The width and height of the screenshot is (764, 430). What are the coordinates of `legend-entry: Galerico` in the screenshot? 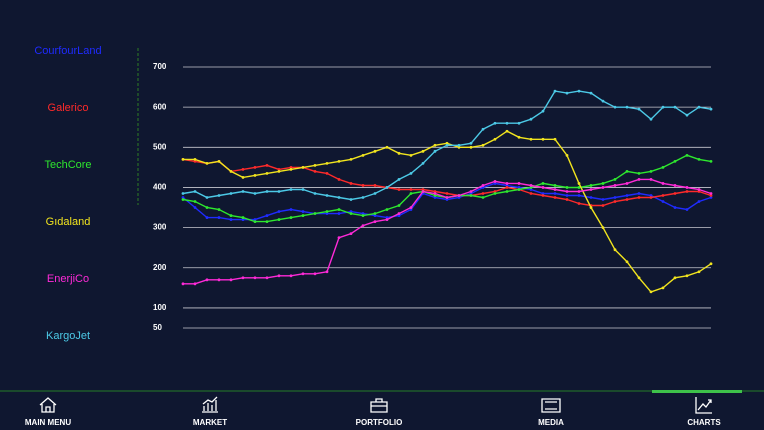 It's located at (68, 108).